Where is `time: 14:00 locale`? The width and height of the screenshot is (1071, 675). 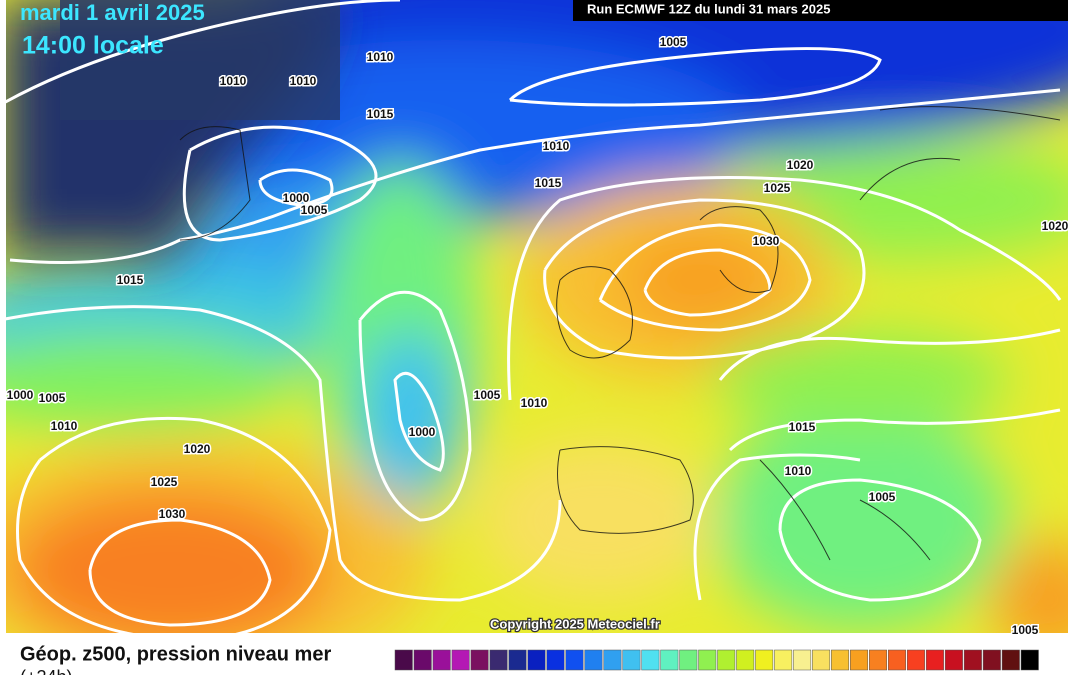 time: 14:00 locale is located at coordinates (93, 46).